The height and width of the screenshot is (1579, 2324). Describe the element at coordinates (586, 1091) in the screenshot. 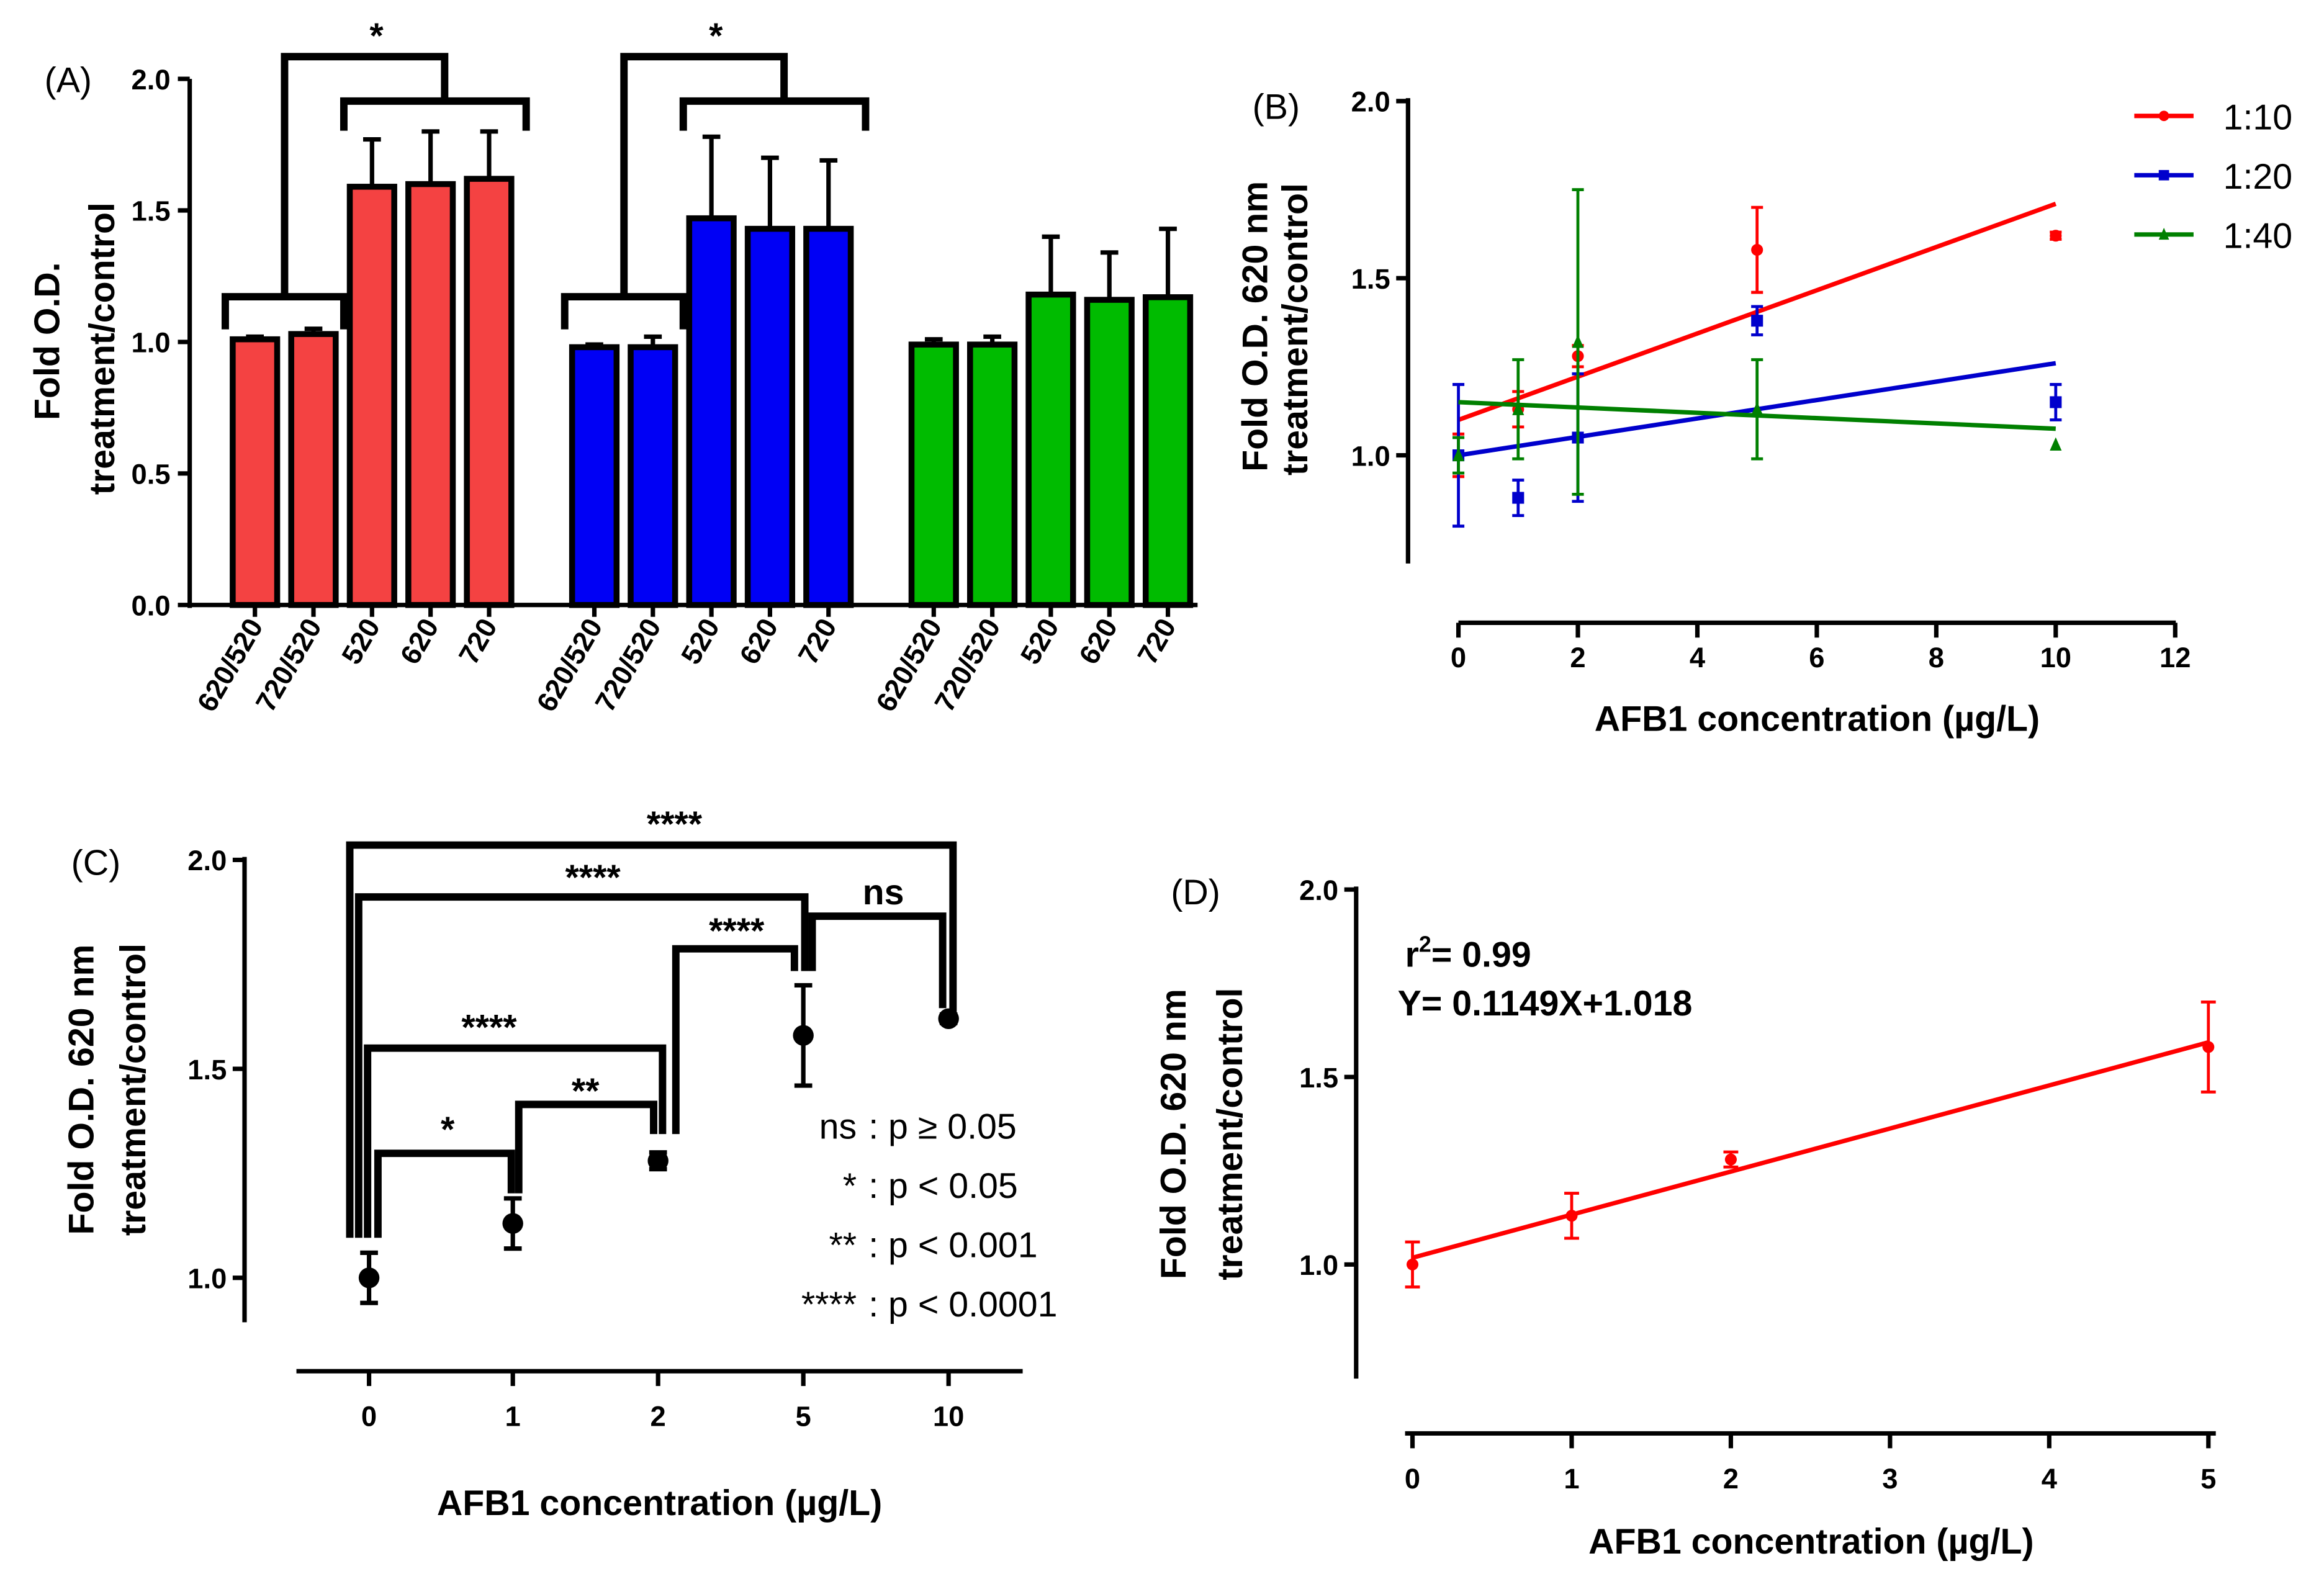

I see `comparison-label: **` at that location.